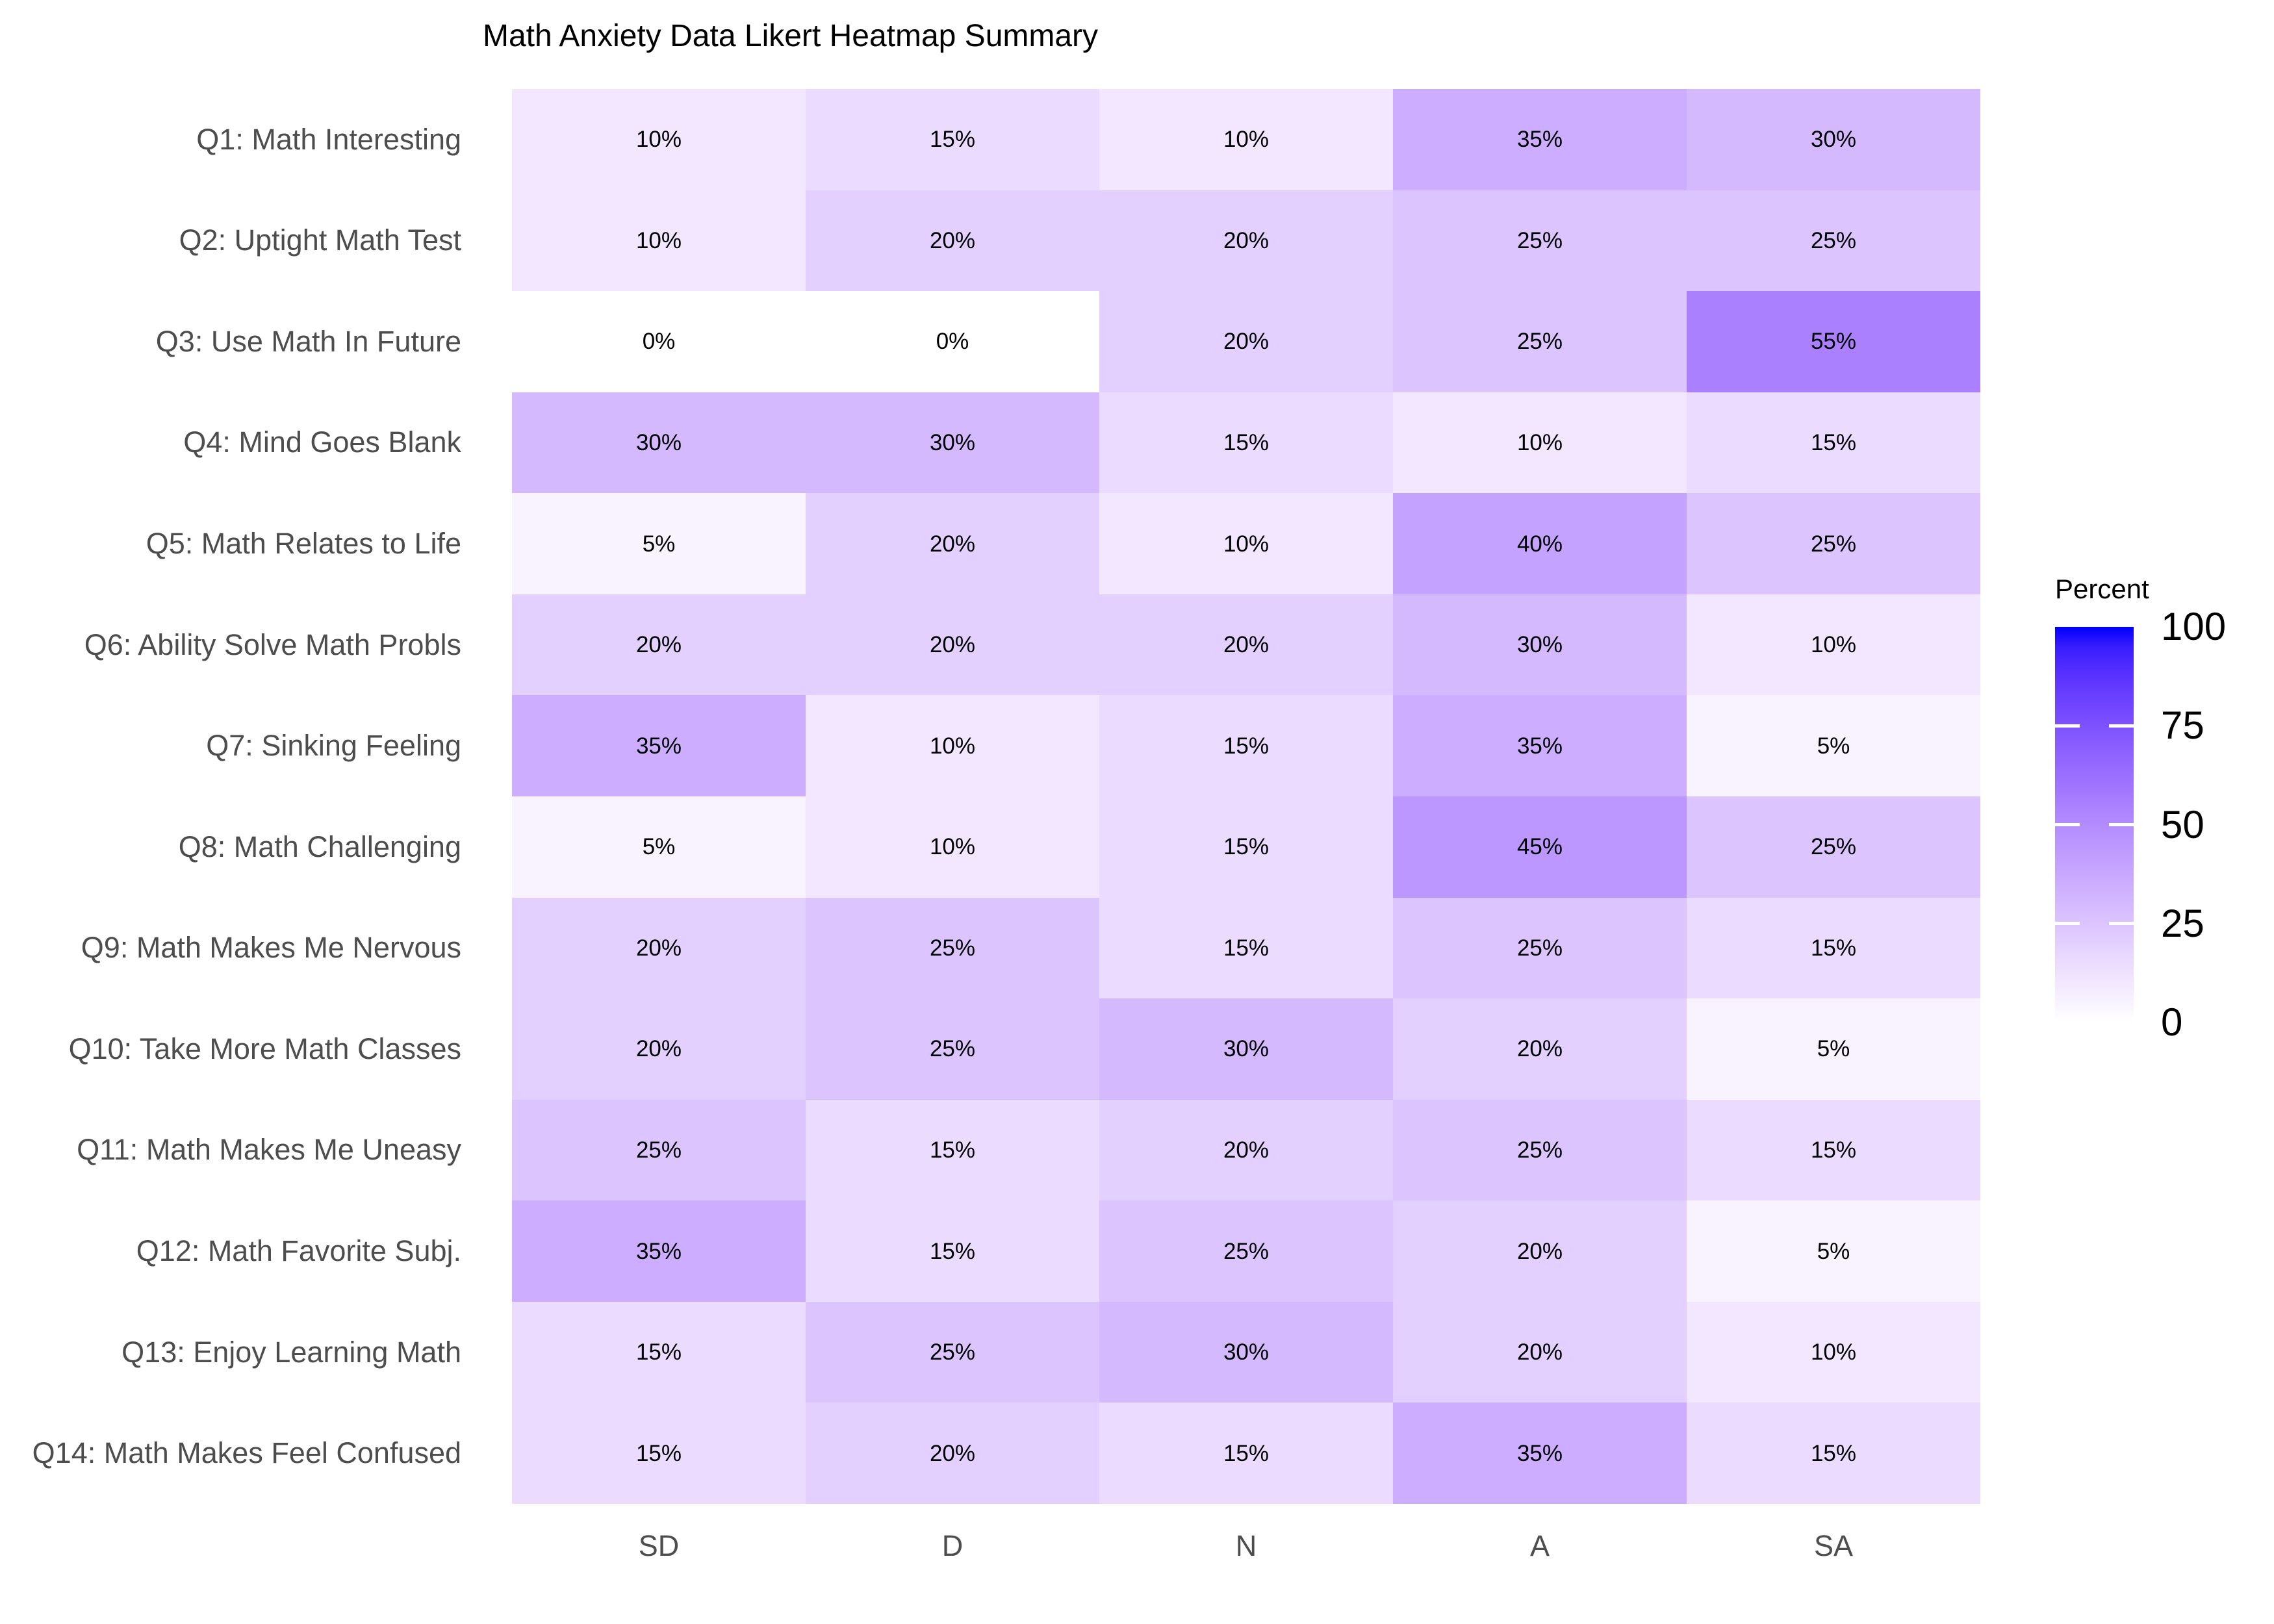 The width and height of the screenshot is (2274, 1624). Describe the element at coordinates (303, 544) in the screenshot. I see `row-label: Q5: Math Relates to Life` at that location.